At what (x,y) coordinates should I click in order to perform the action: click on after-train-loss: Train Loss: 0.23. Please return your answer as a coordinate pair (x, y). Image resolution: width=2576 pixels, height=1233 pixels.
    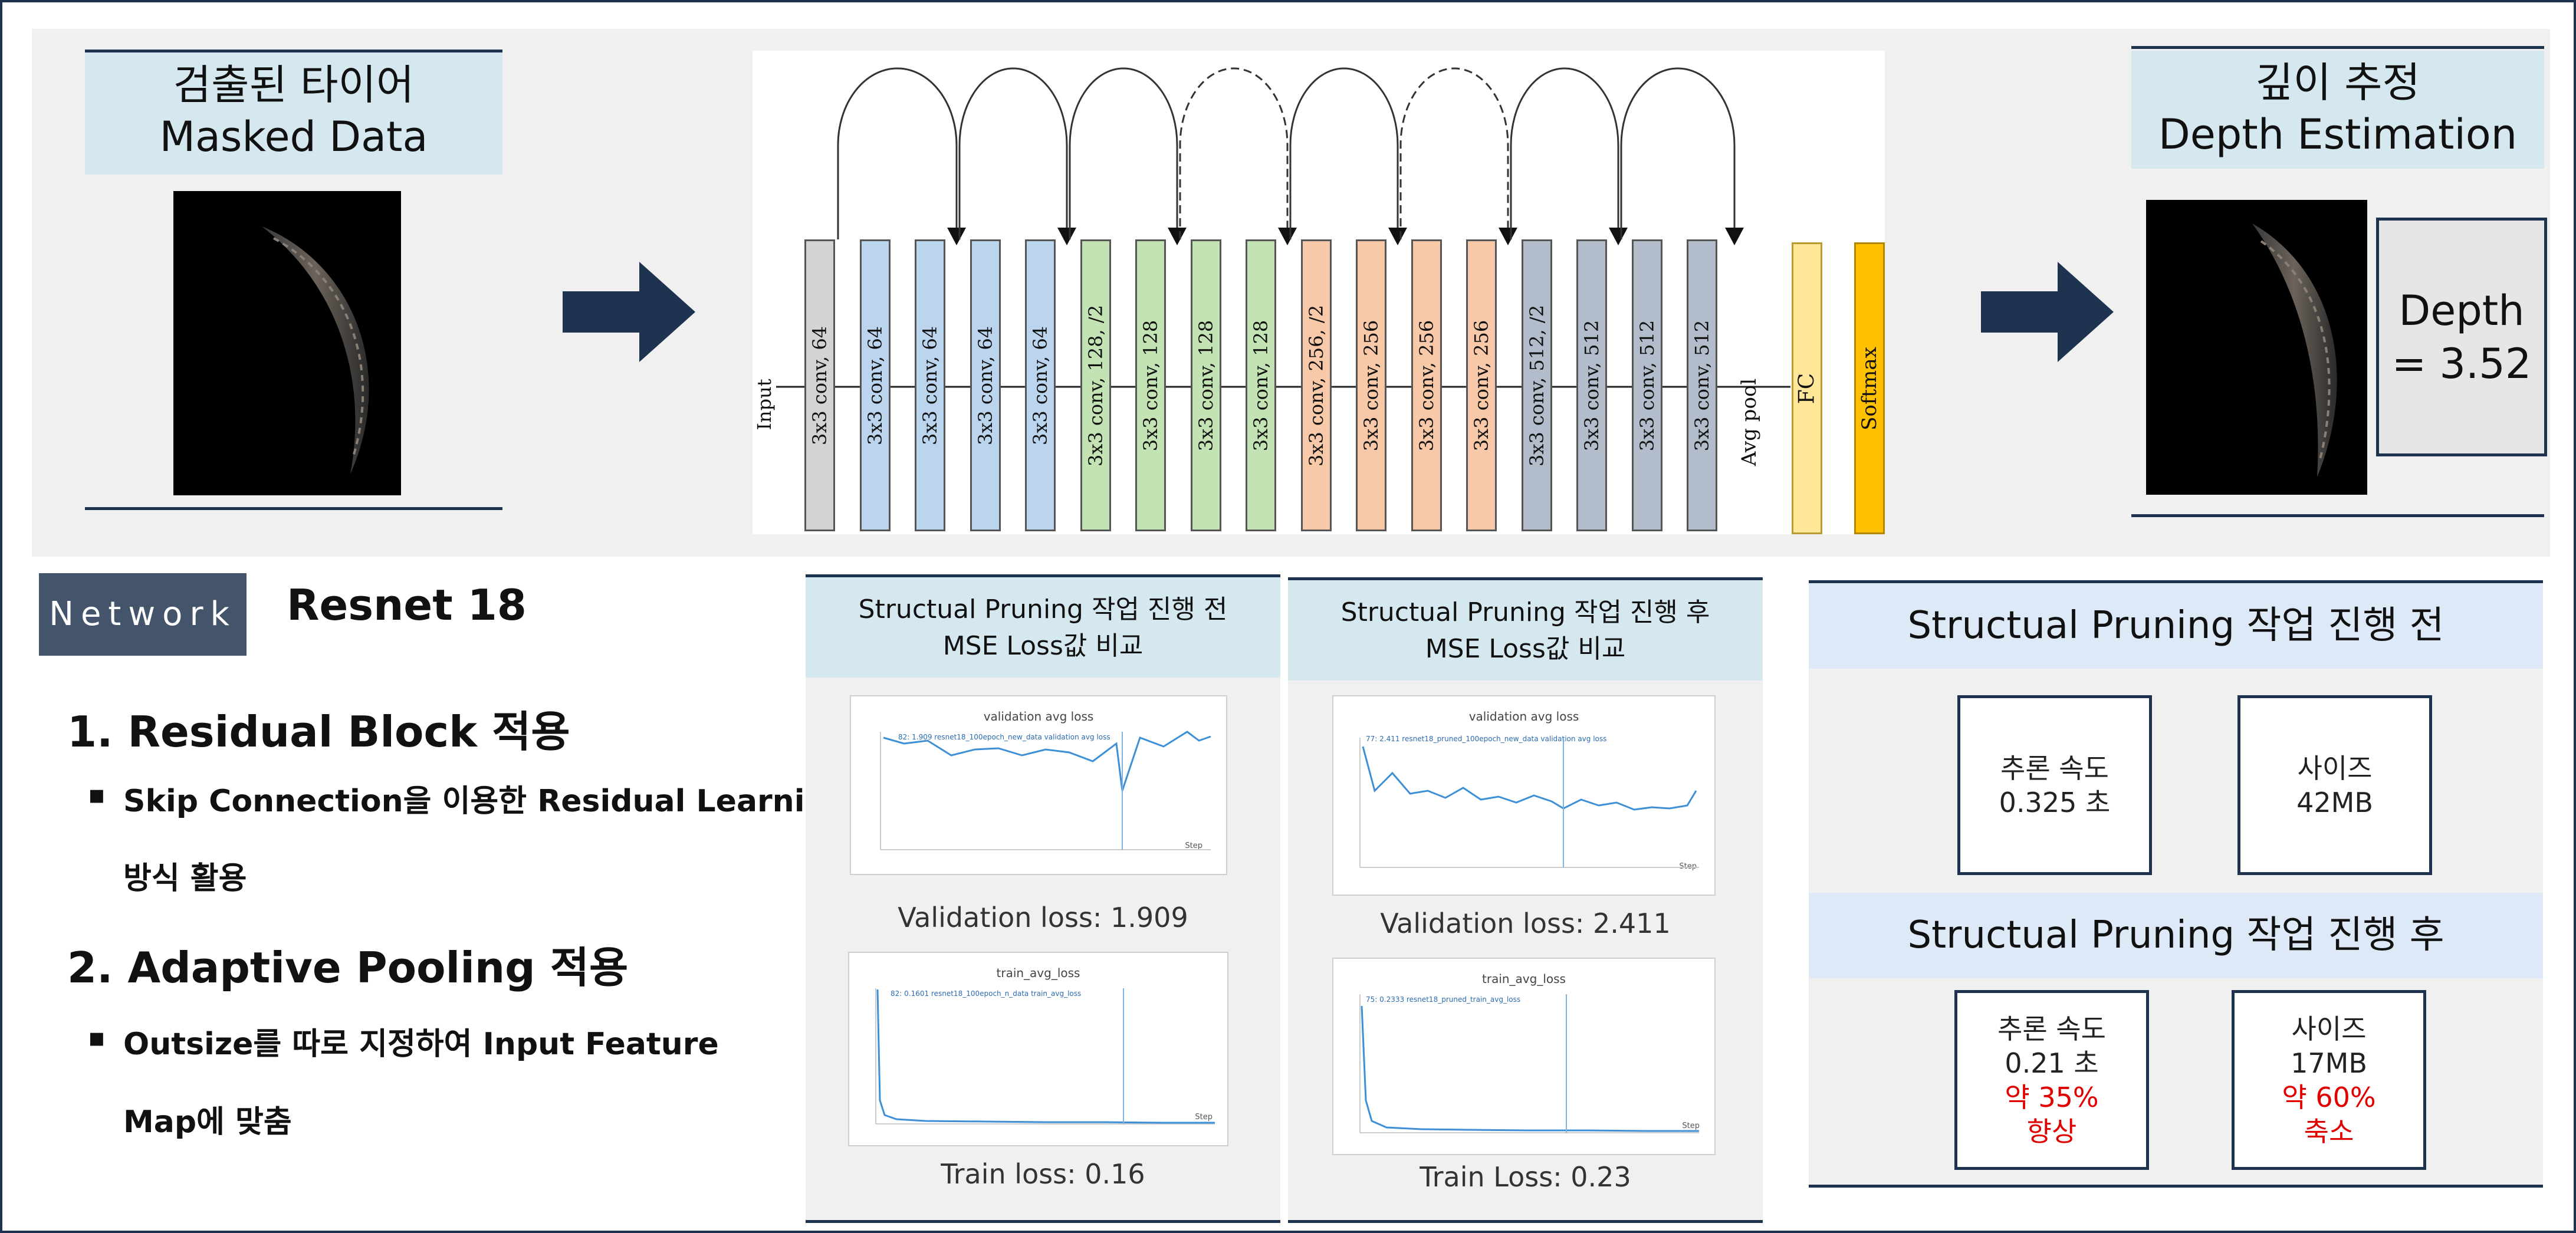
    Looking at the image, I should click on (1526, 1177).